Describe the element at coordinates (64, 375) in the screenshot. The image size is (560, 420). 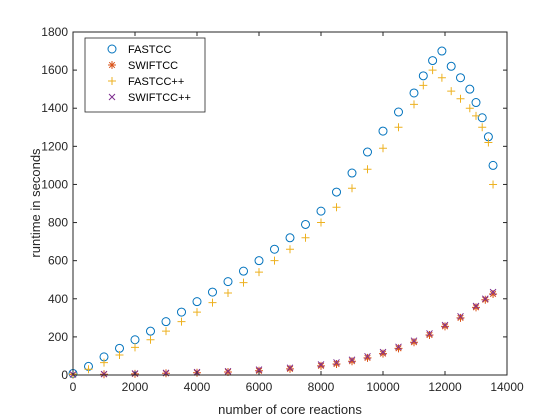
I see `y-tick-label: 0` at that location.